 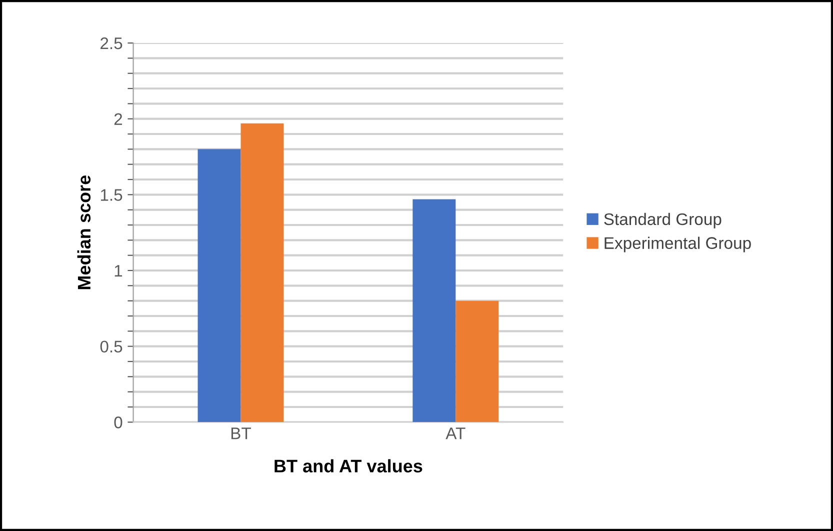 What do you see at coordinates (84, 232) in the screenshot?
I see `y-axis-title: Median score` at bounding box center [84, 232].